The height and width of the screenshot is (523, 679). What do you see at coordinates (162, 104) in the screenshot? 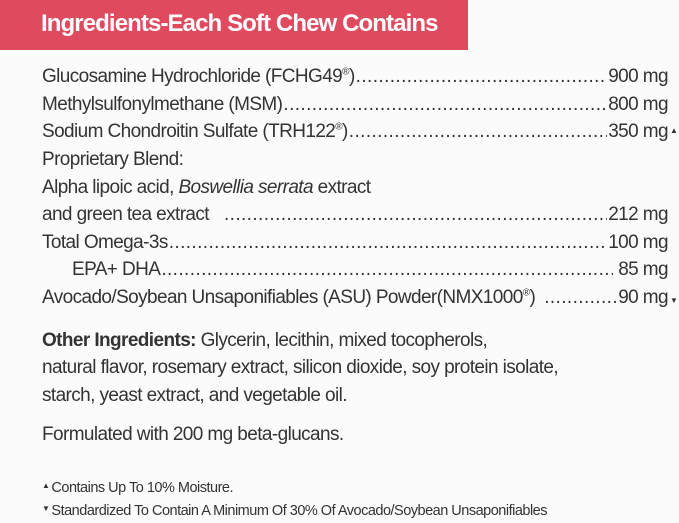
I see `ingredient-name: Methylsulfonylmethane (MSM)` at bounding box center [162, 104].